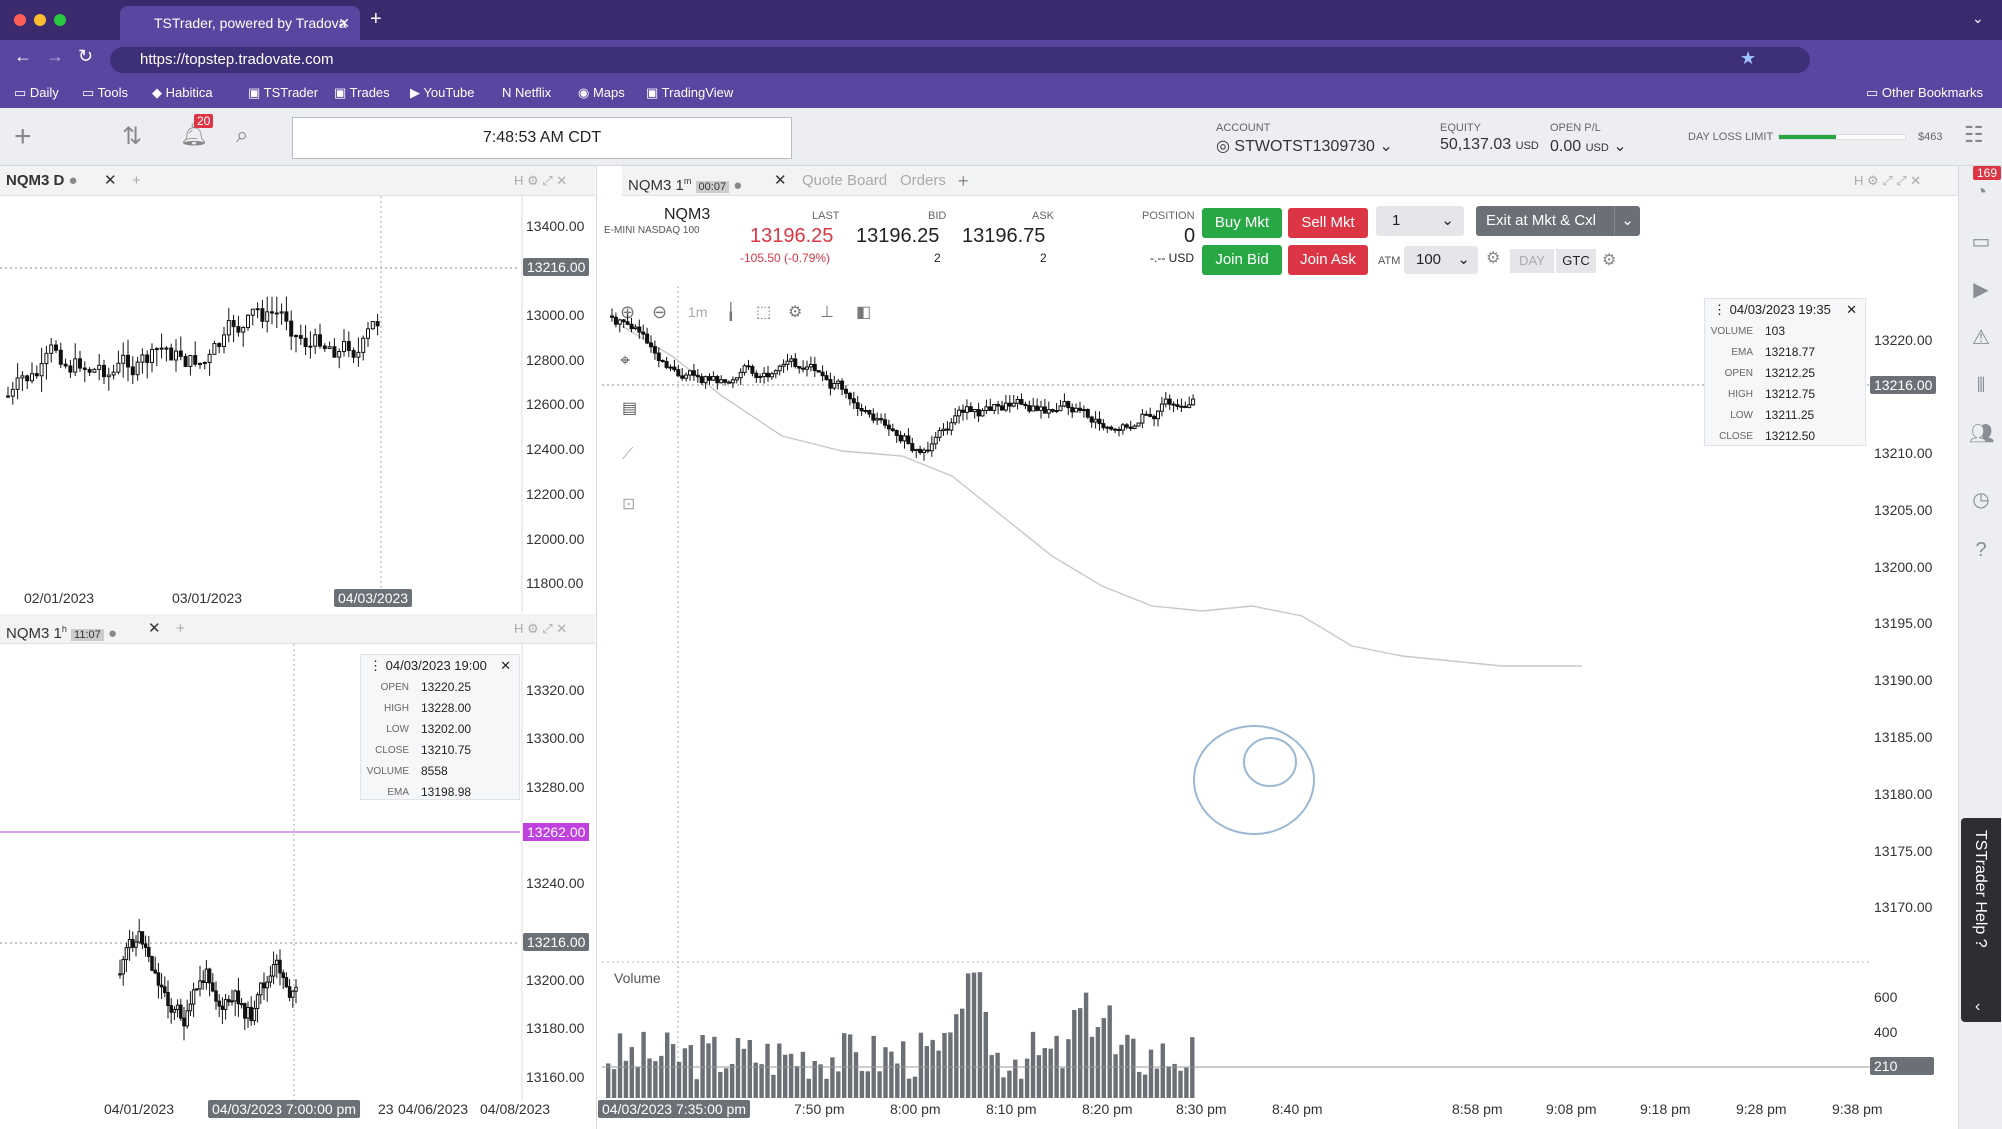 The image size is (2002, 1129). I want to click on atm-select: 100 ⌄, so click(1441, 260).